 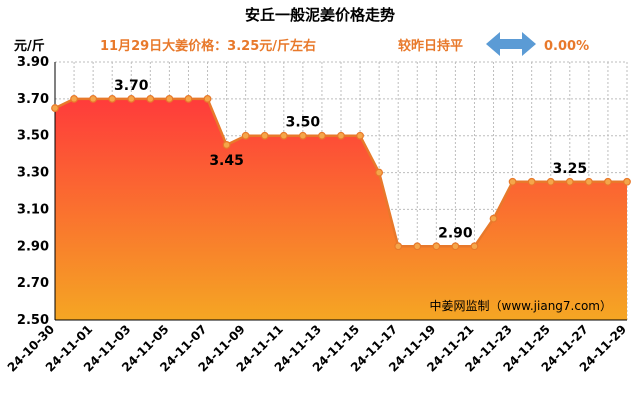 I want to click on headline-price: 11月29日大姜价格：3.25元/斤左右, so click(x=208, y=46).